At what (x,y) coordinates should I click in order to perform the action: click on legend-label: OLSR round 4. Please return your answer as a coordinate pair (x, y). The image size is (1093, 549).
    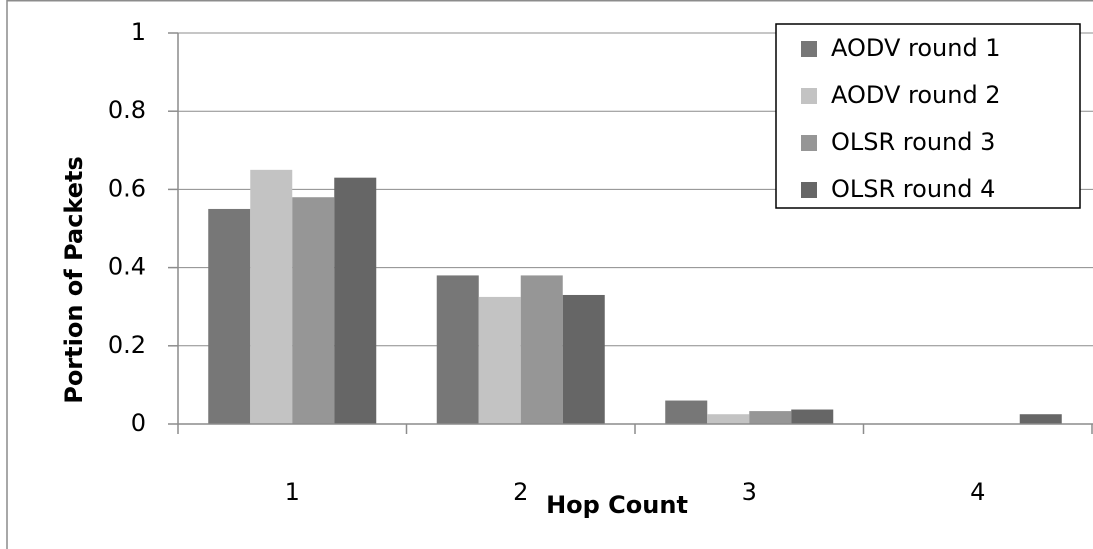
    Looking at the image, I should click on (913, 189).